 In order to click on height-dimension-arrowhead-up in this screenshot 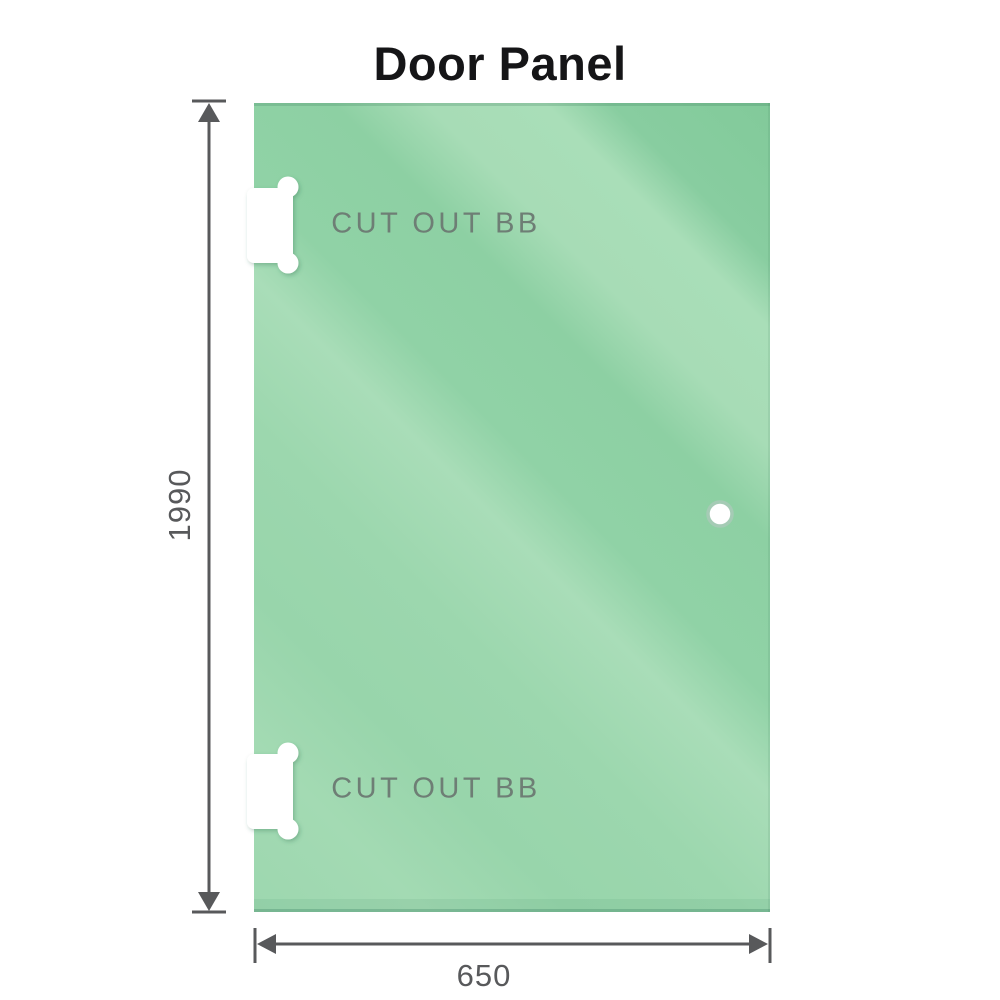, I will do `click(209, 112)`.